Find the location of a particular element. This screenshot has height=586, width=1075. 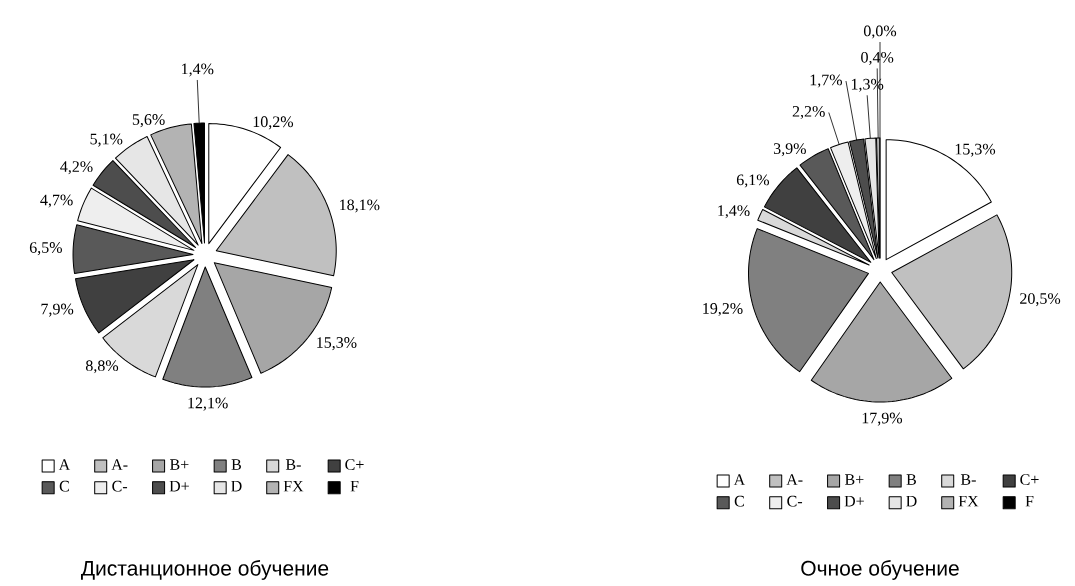

data-label: 4,7% is located at coordinates (56, 201).